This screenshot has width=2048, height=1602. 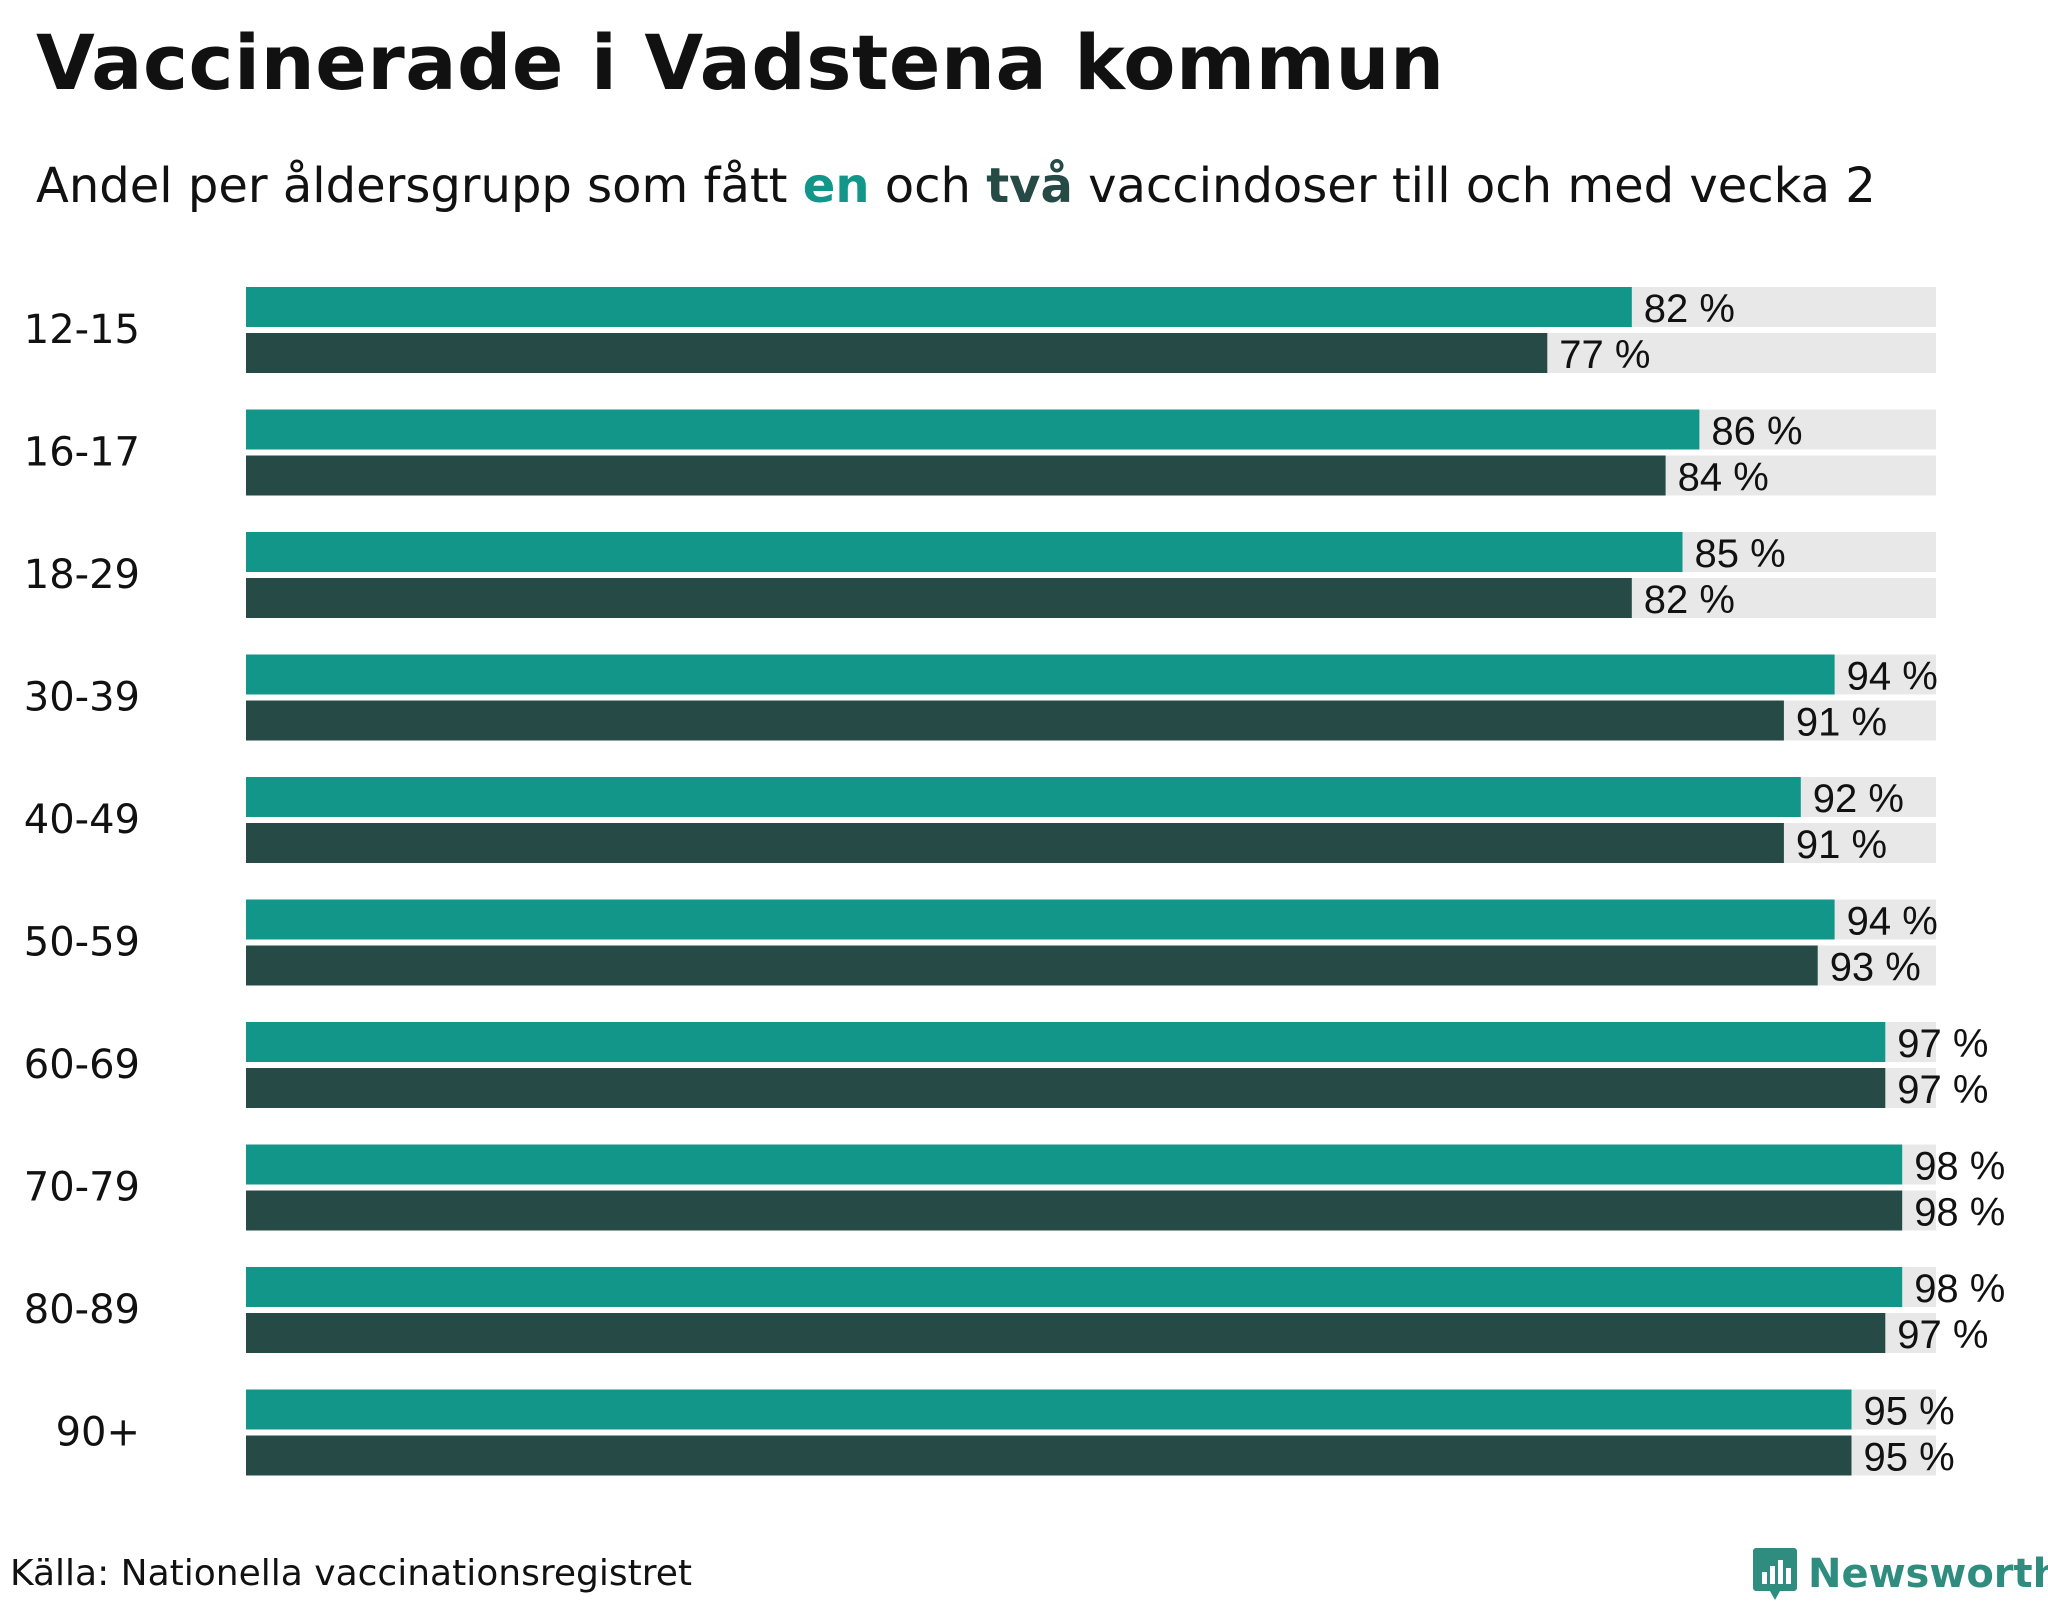 What do you see at coordinates (1928, 1574) in the screenshot?
I see `brand-name: Newsworthy` at bounding box center [1928, 1574].